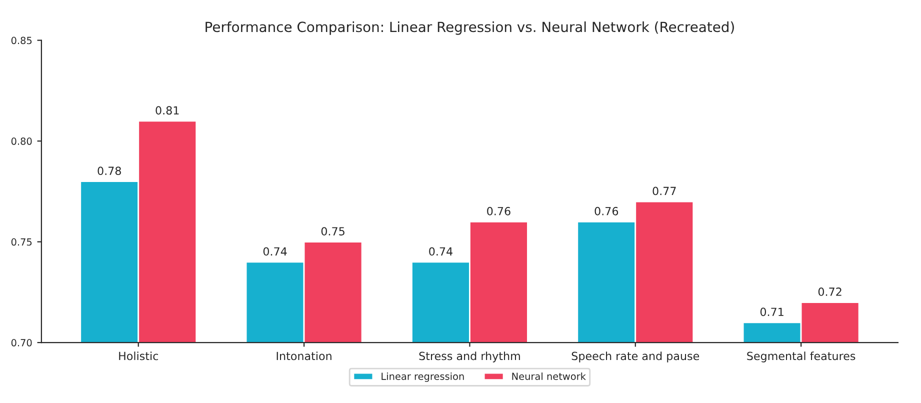 The height and width of the screenshot is (403, 921). I want to click on data-label: 0.75, so click(332, 231).